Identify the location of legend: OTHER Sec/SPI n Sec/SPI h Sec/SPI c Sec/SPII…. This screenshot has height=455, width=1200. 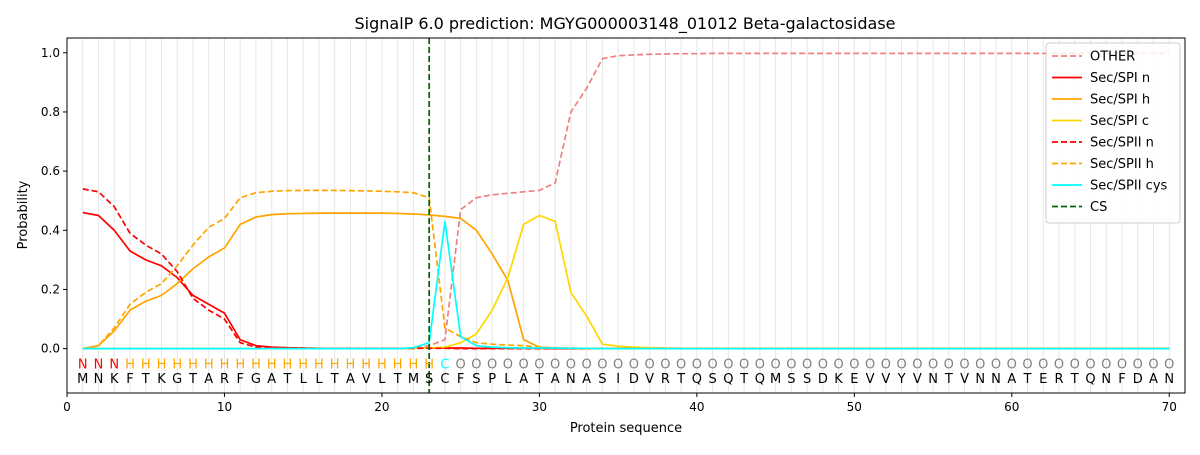
(1113, 133).